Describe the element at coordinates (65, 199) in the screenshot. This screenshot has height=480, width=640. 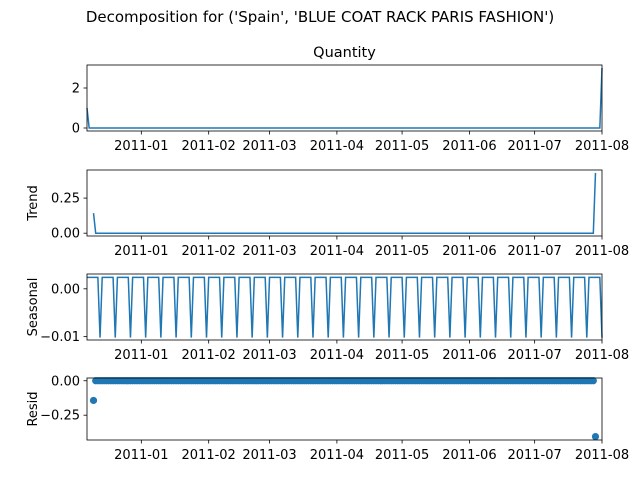
I see `y-tick-label: 0.25` at that location.